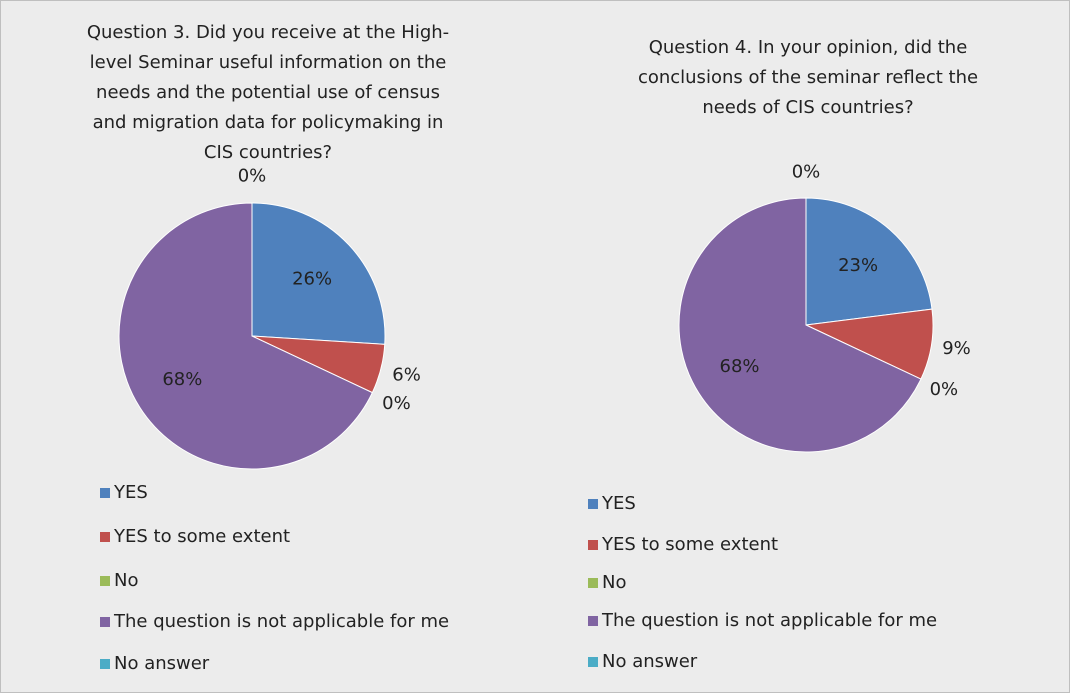 The width and height of the screenshot is (1070, 693). Describe the element at coordinates (406, 375) in the screenshot. I see `data-label: 6%` at that location.